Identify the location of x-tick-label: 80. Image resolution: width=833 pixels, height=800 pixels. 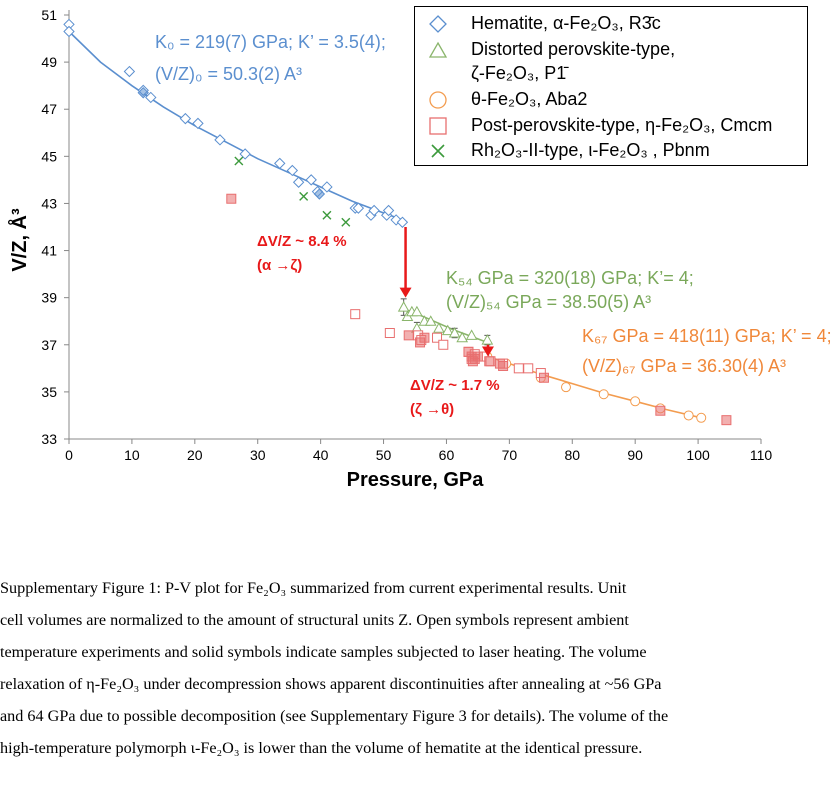
(572, 455).